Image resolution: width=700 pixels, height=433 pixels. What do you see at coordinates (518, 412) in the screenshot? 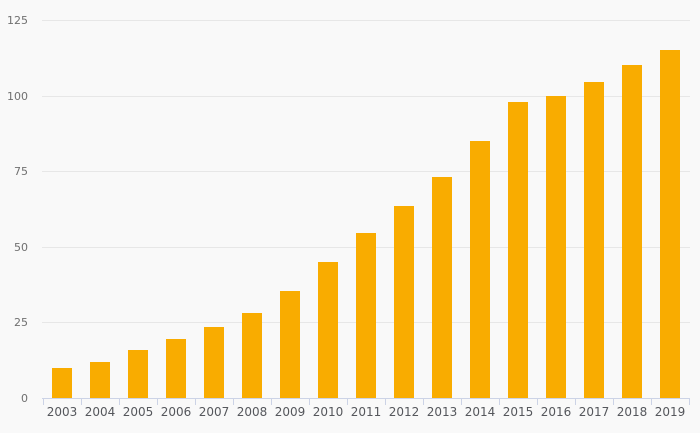
I see `x-axis-tick-label-2015: 2015` at bounding box center [518, 412].